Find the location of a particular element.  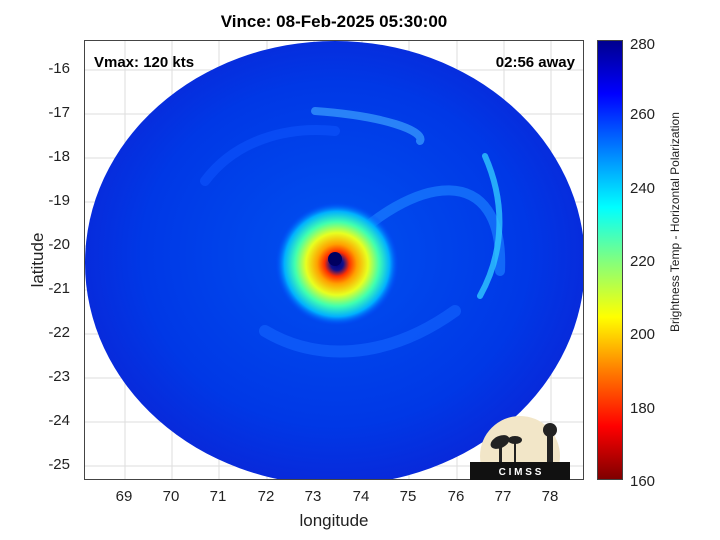

x-tick: 73 is located at coordinates (313, 496).